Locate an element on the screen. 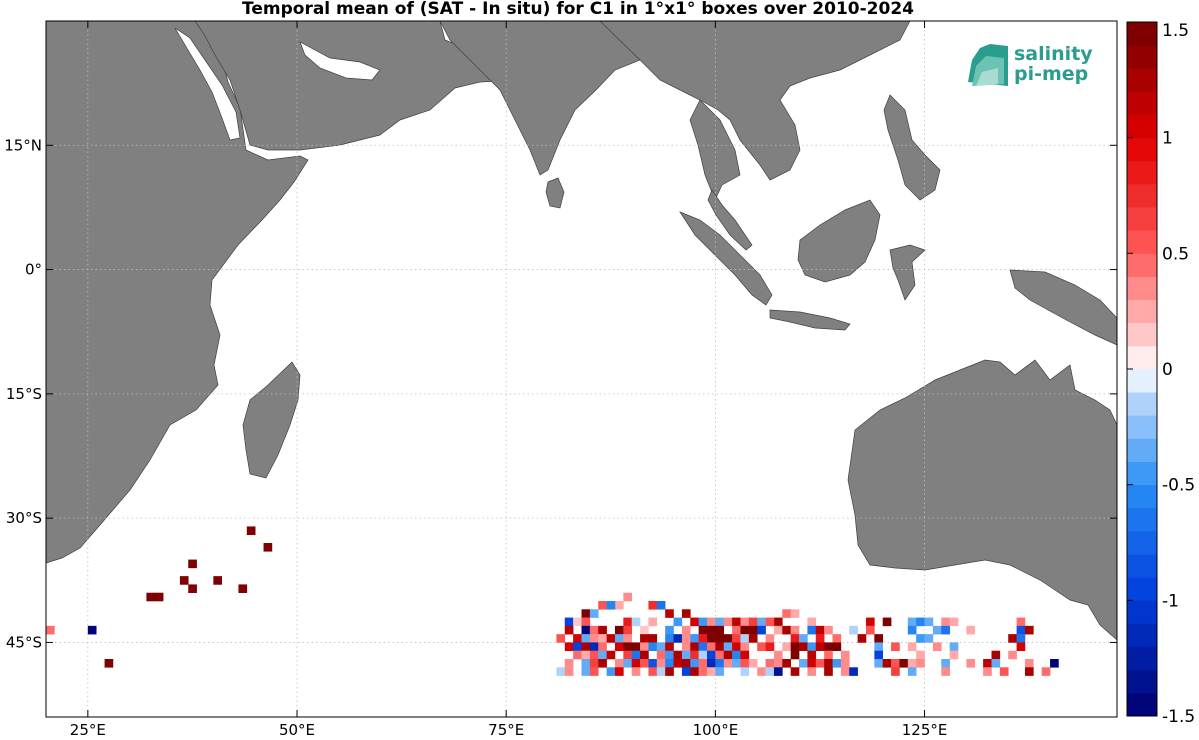 The width and height of the screenshot is (1199, 740). lat-tick-label: 45°S is located at coordinates (24, 642).